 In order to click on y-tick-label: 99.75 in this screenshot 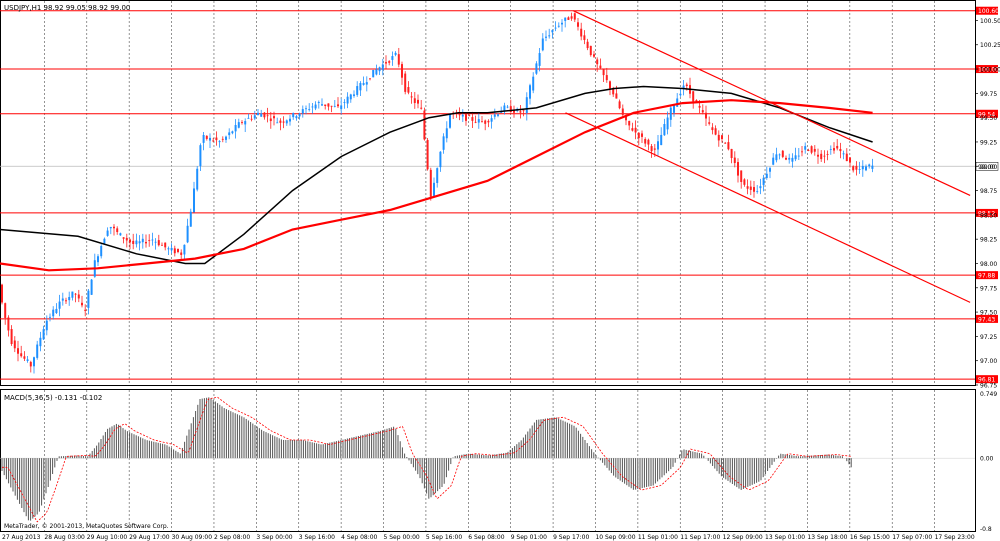, I will do `click(988, 94)`.